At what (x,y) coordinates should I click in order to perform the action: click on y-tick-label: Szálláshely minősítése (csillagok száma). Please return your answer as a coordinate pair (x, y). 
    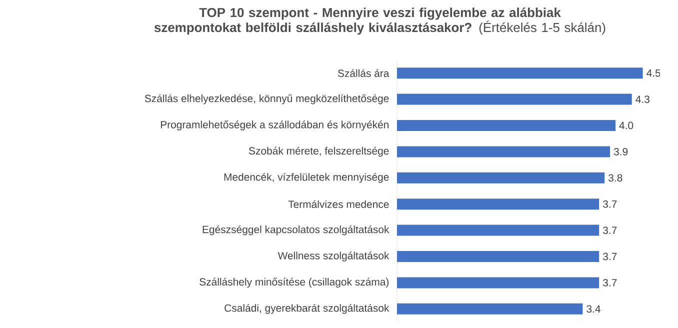
    Looking at the image, I should click on (294, 283).